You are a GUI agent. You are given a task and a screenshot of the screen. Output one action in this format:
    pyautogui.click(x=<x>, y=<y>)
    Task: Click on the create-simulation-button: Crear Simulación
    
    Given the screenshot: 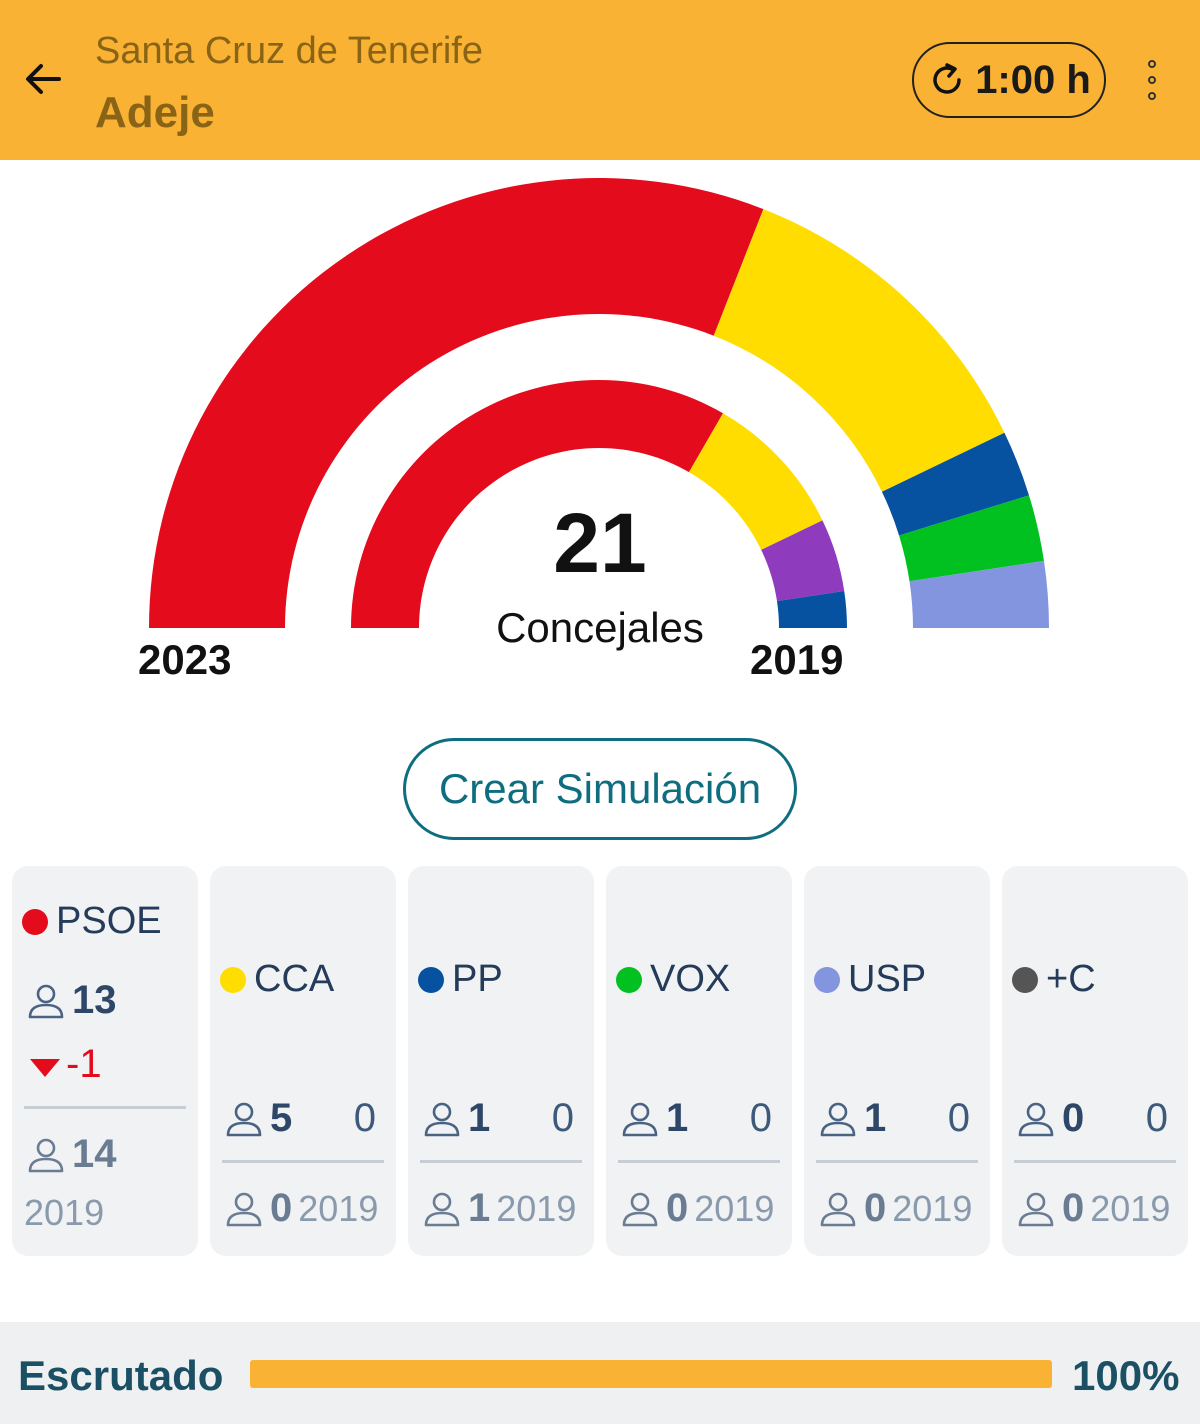 What is the action you would take?
    pyautogui.click(x=600, y=789)
    